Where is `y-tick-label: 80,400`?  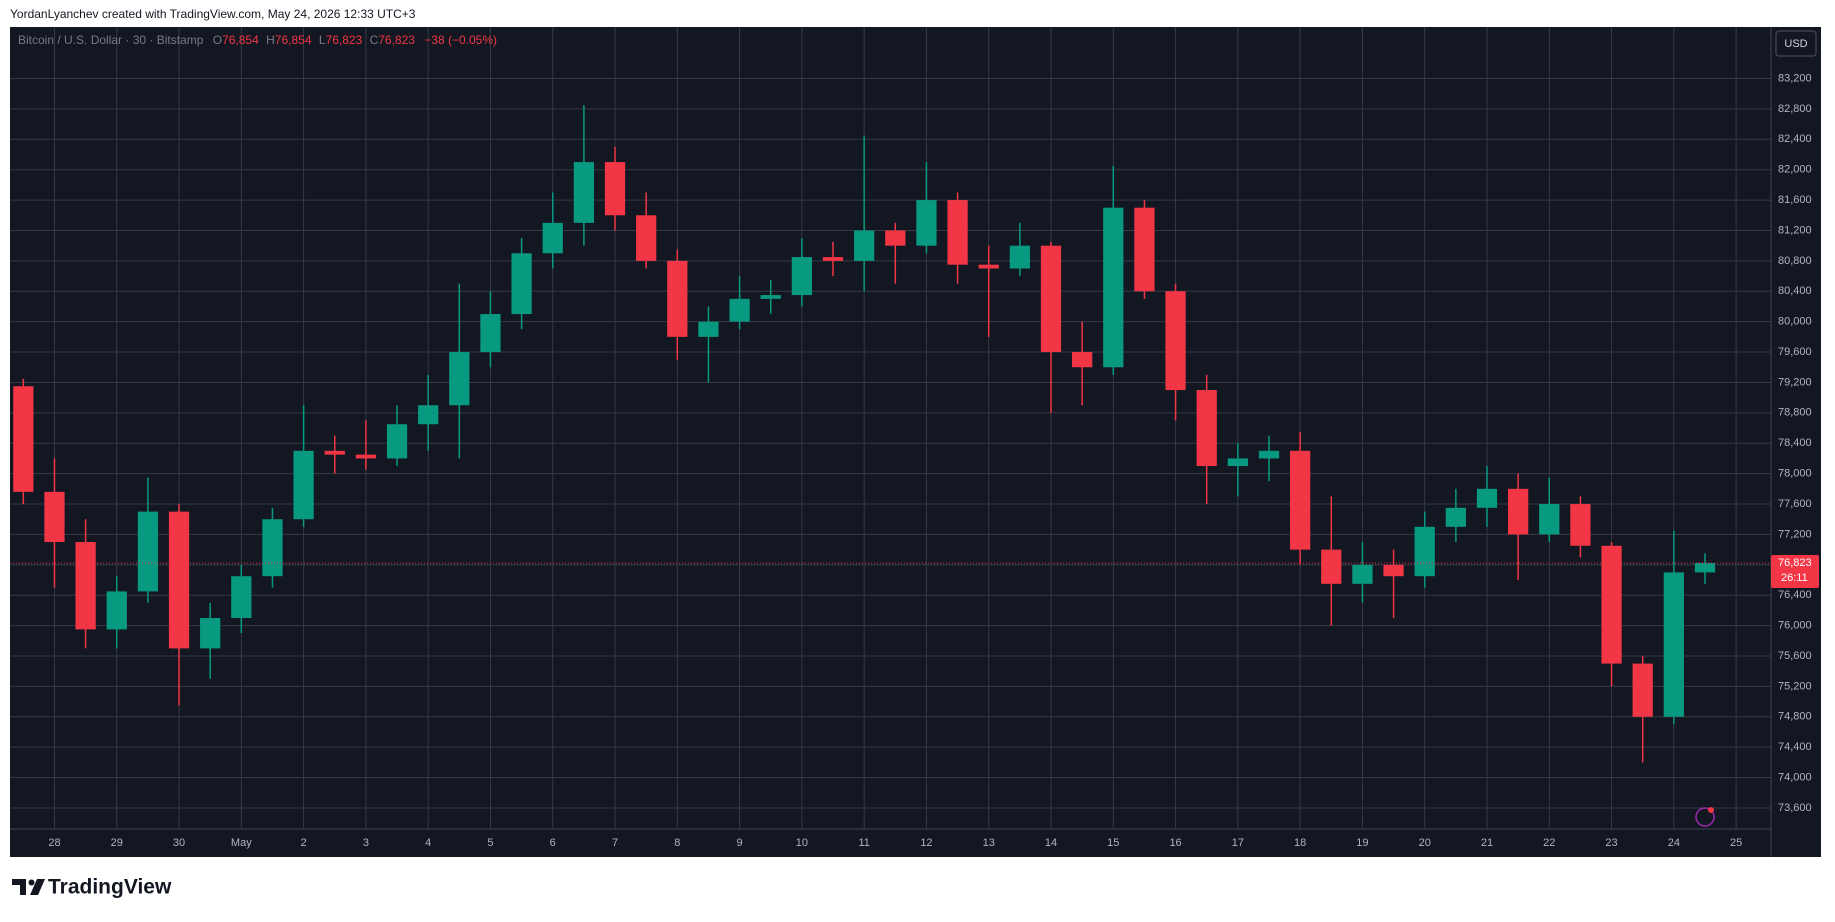
y-tick-label: 80,400 is located at coordinates (1795, 291).